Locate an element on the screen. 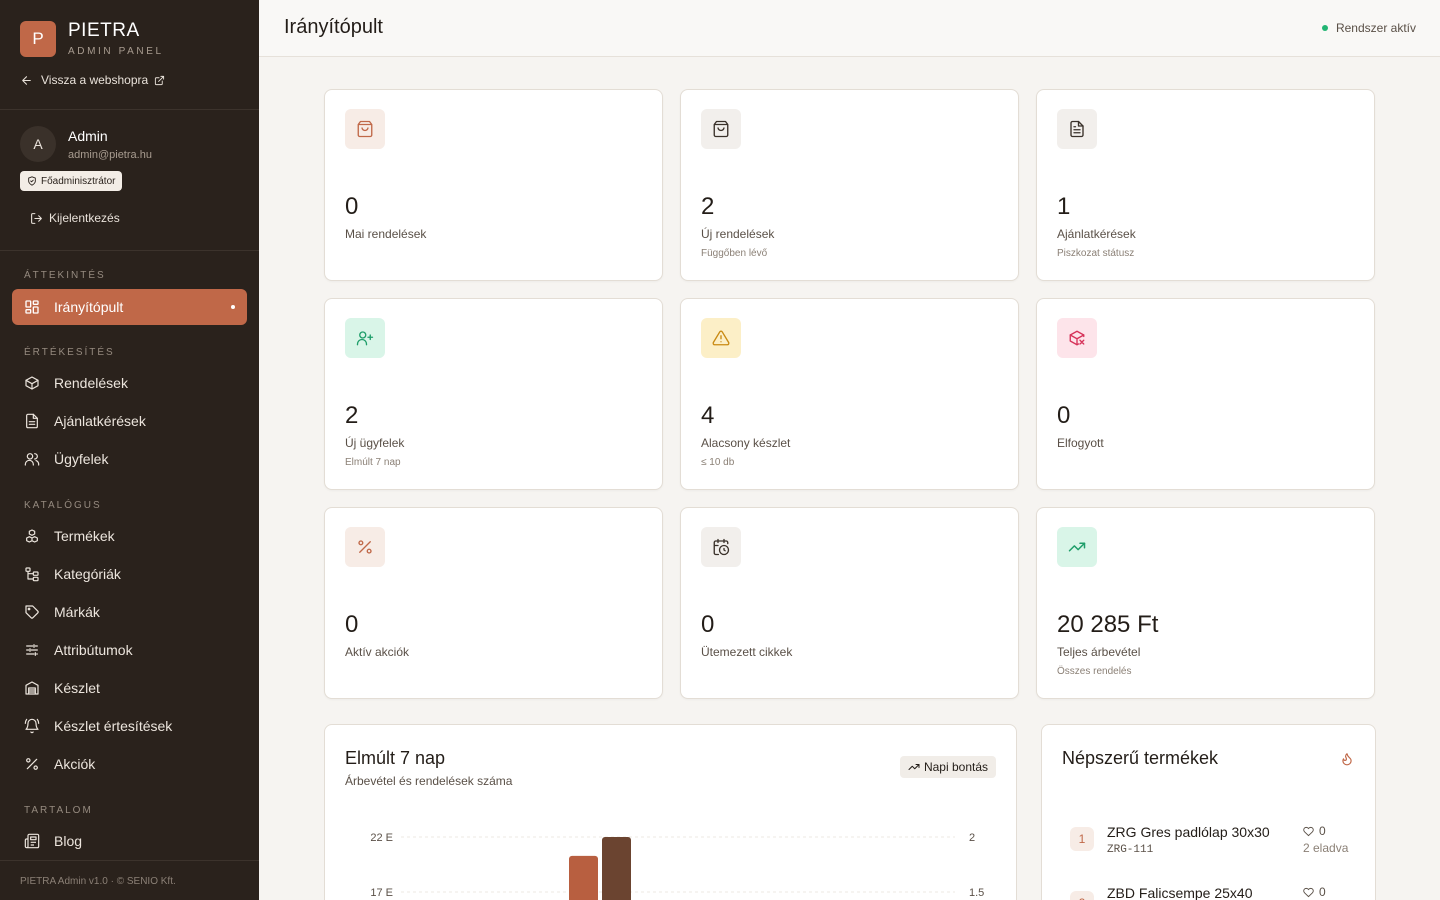 The width and height of the screenshot is (1440, 900). boxes-icon is located at coordinates (32, 536).